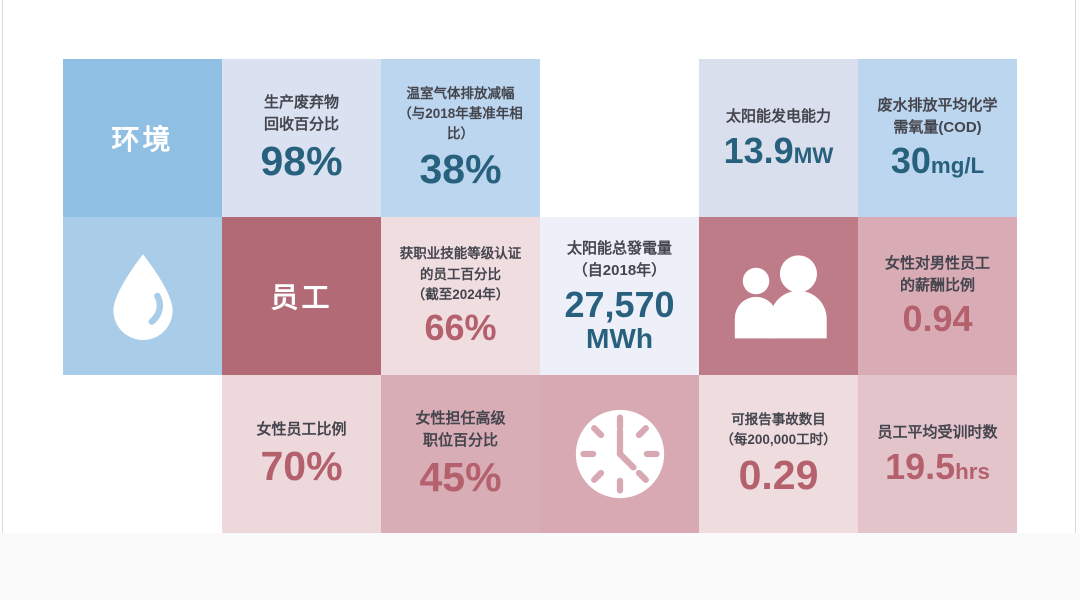 Image resolution: width=1080 pixels, height=600 pixels. I want to click on female-ratio-value: 70%, so click(301, 465).